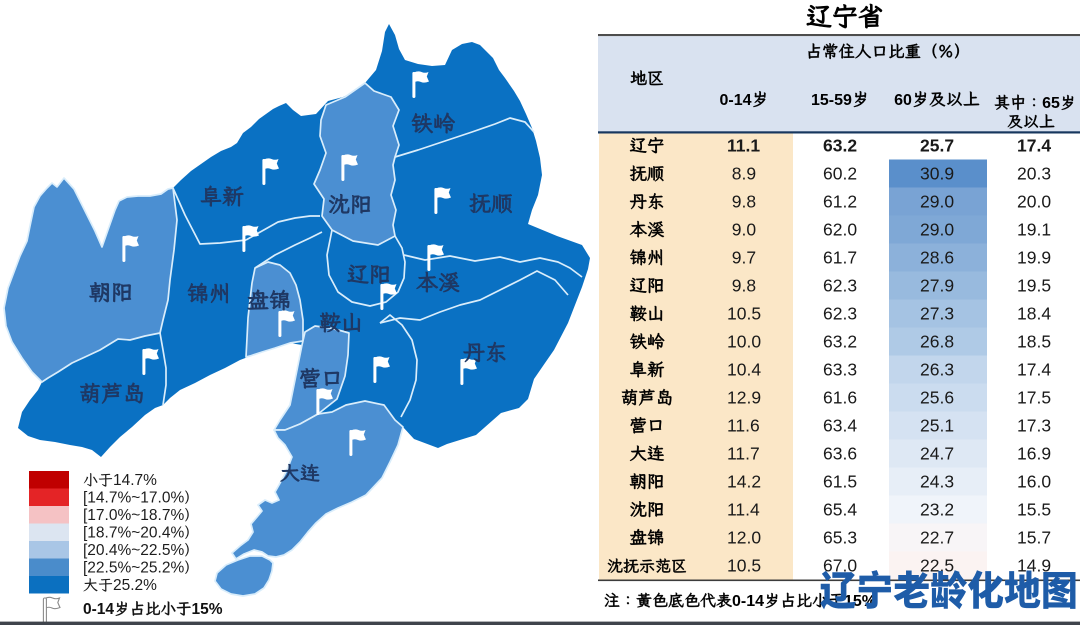 The image size is (1080, 625). I want to click on svg-text: 27.9, so click(937, 286).